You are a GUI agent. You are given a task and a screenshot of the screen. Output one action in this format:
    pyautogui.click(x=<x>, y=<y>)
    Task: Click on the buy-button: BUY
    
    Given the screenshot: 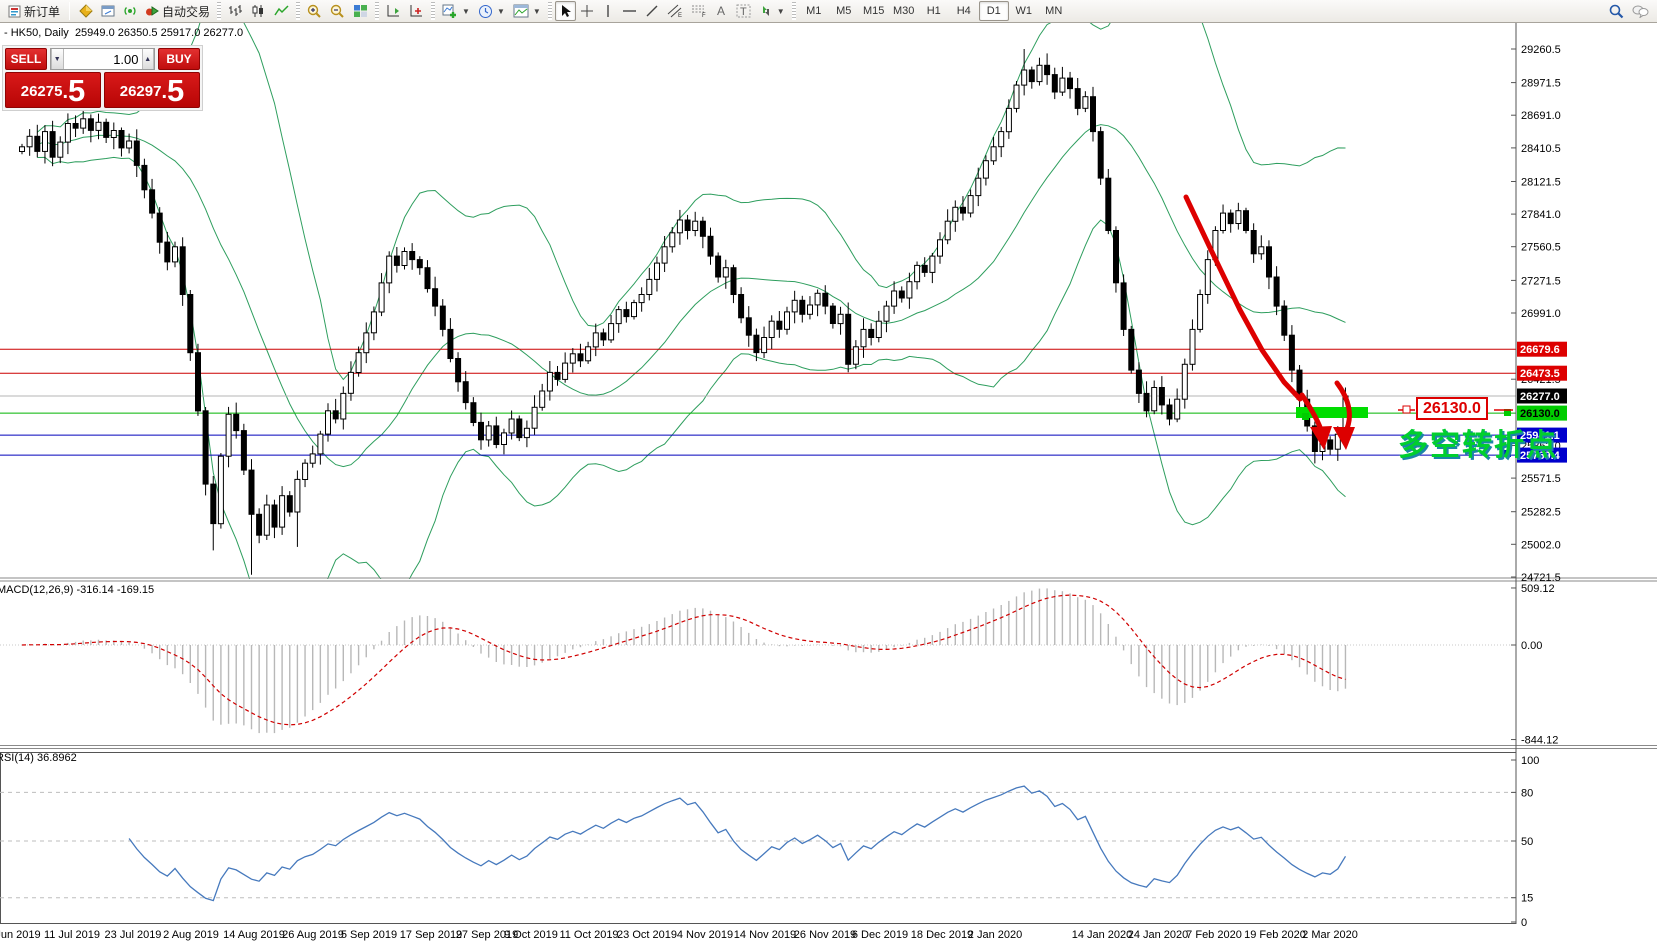 What is the action you would take?
    pyautogui.click(x=179, y=59)
    